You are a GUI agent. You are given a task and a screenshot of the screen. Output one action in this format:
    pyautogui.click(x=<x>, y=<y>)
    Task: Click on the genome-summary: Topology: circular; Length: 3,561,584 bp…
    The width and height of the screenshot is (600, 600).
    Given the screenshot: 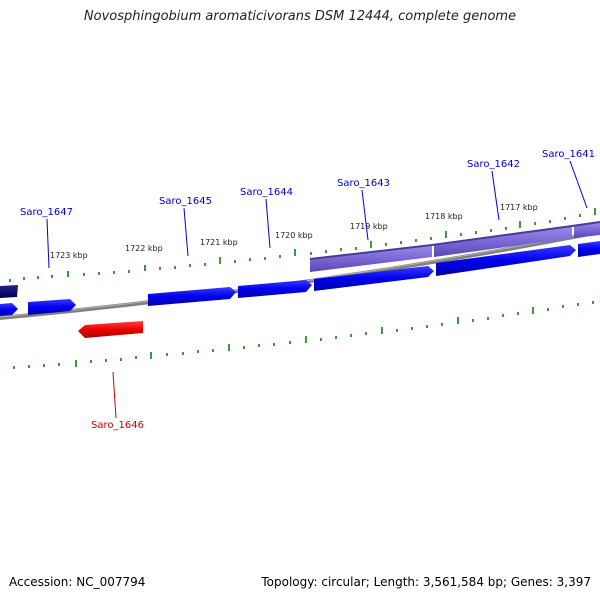 What is the action you would take?
    pyautogui.click(x=426, y=582)
    